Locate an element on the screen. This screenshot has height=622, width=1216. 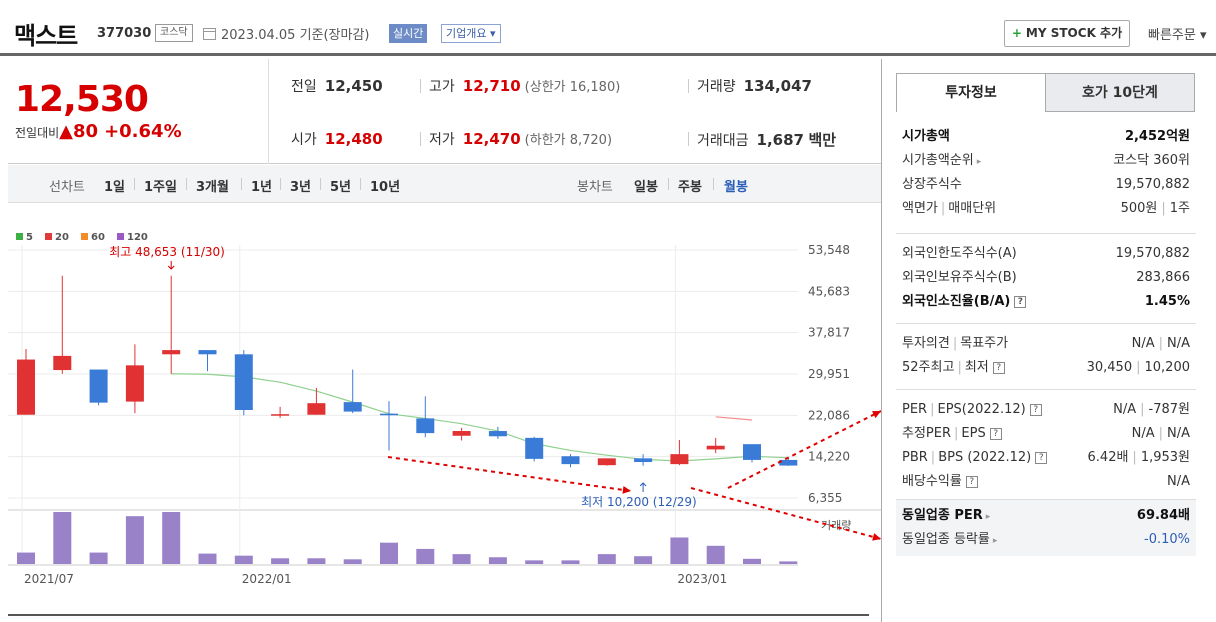
period-5y: 5년 is located at coordinates (341, 187).